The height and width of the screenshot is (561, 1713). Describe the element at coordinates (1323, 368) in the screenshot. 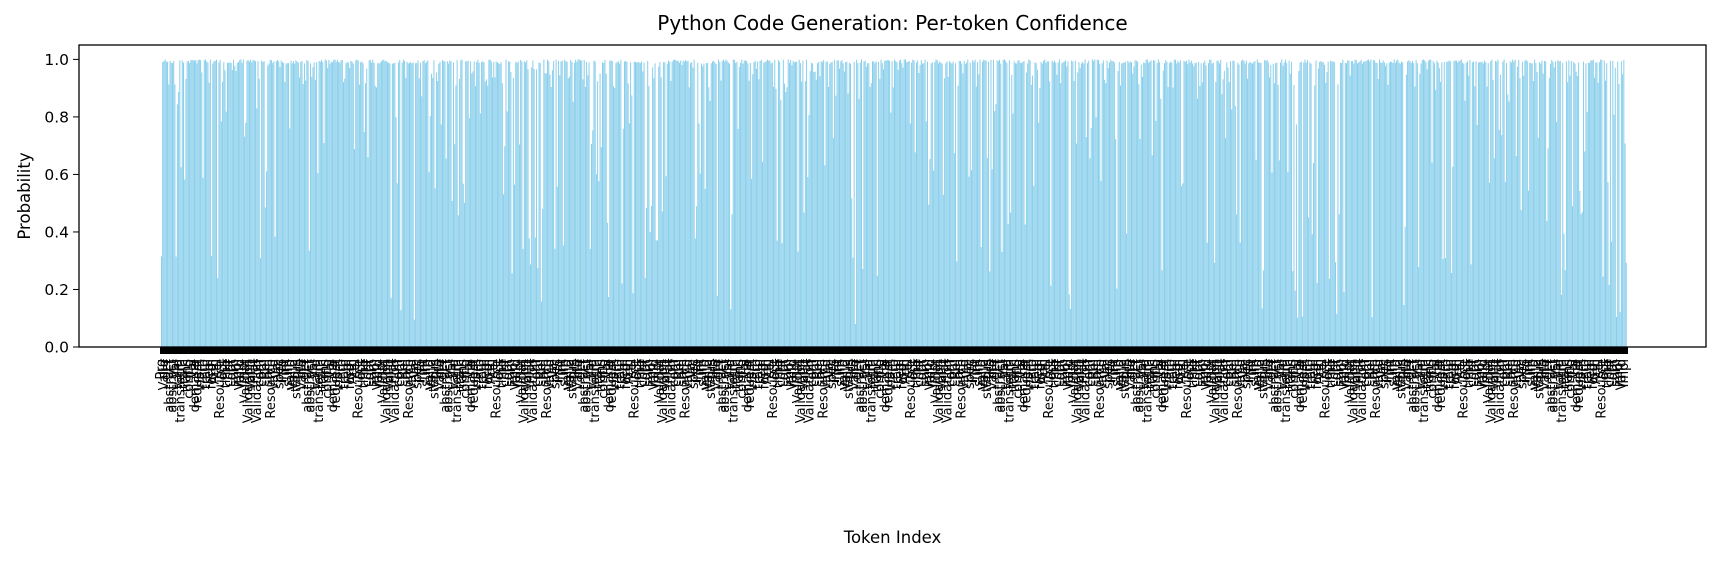

I see `x-tick-label: sel` at that location.